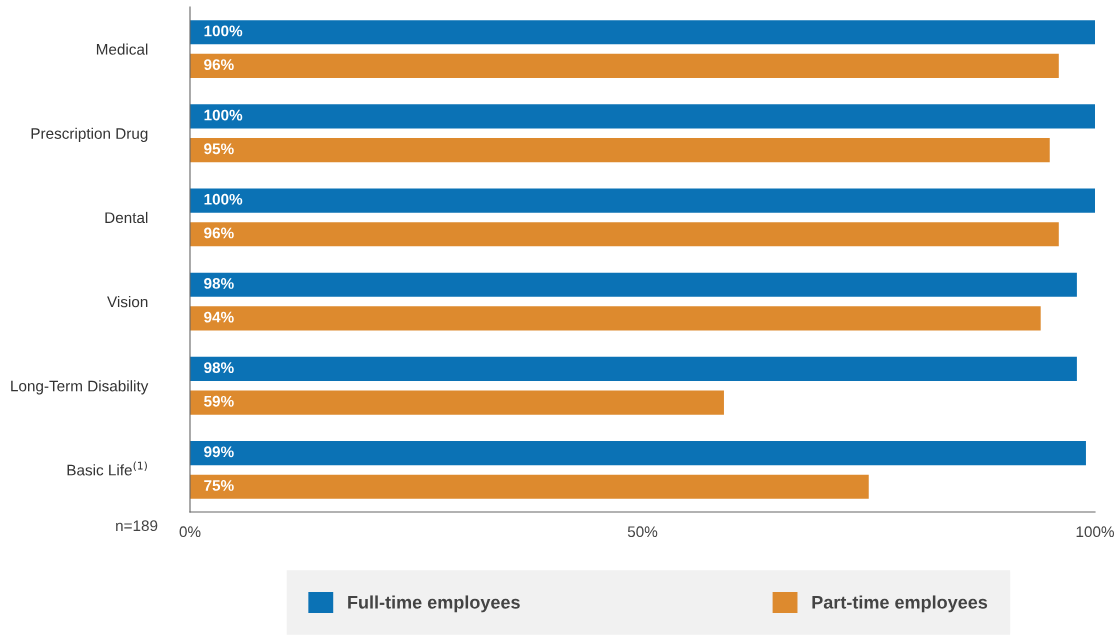 This screenshot has height=643, width=1118. I want to click on y-tick-label: Dental, so click(126, 217).